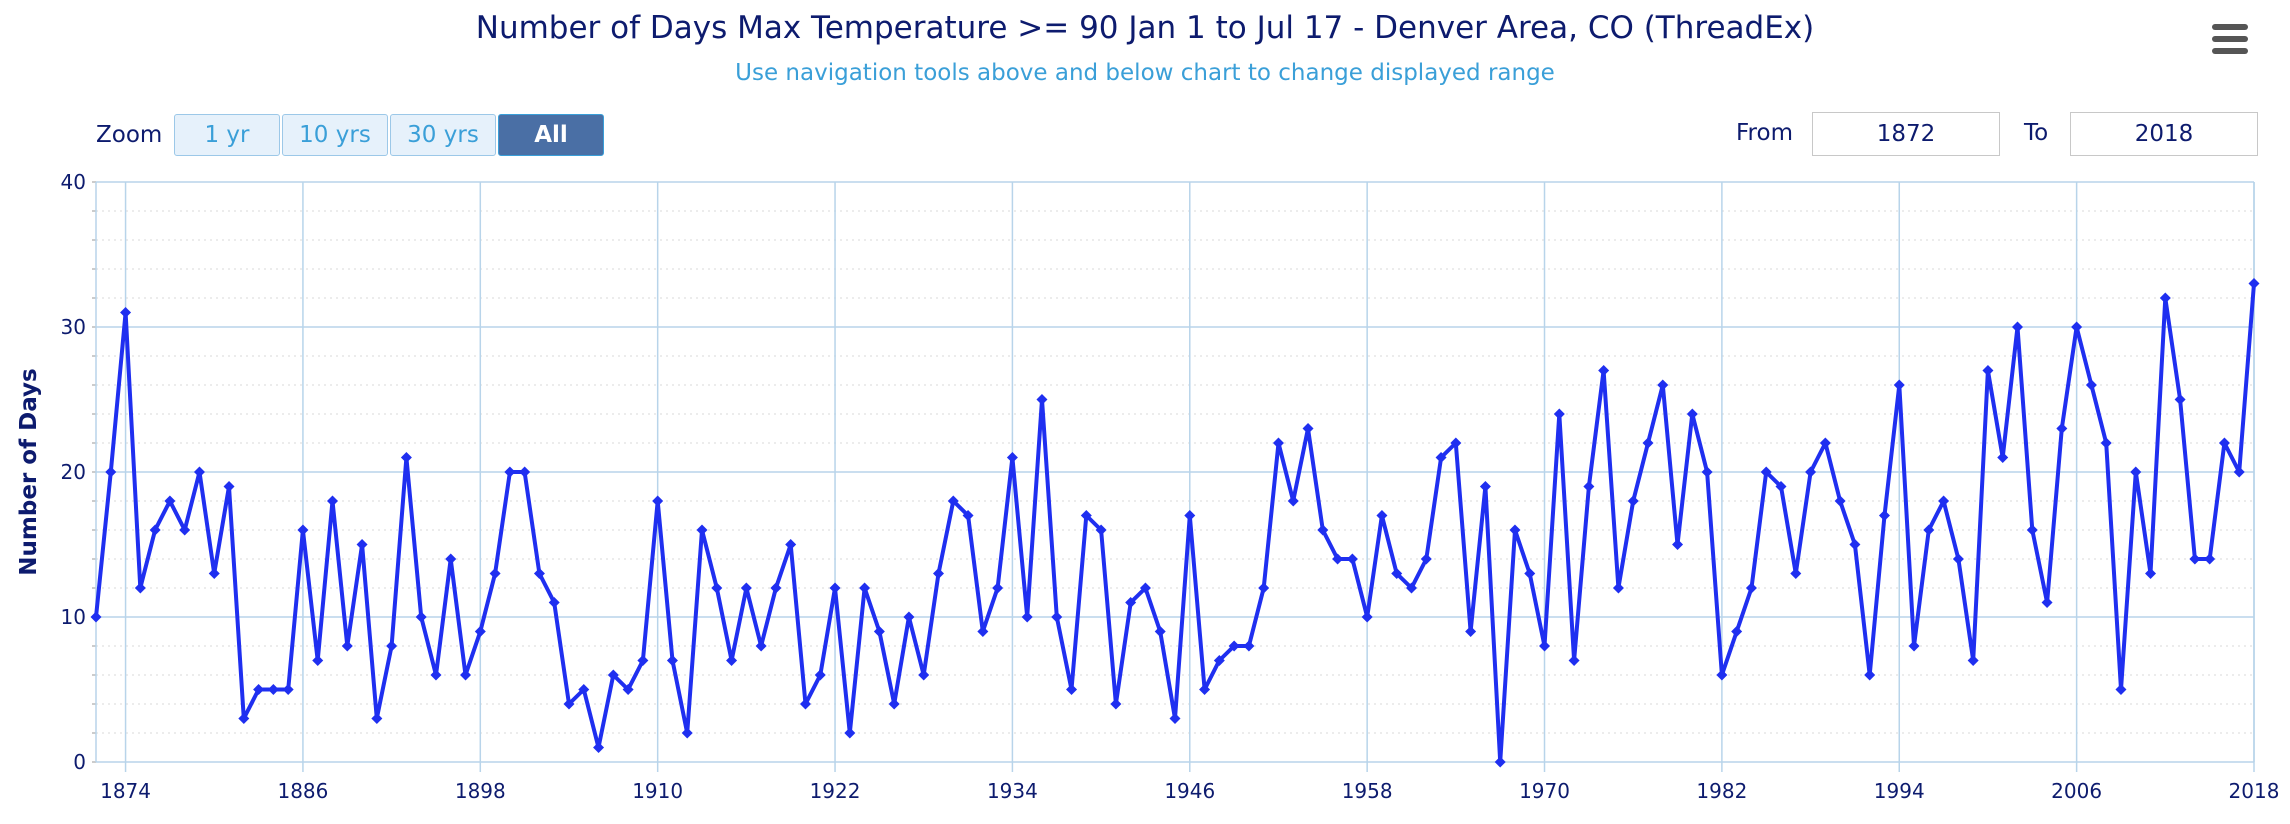  Describe the element at coordinates (1764, 133) in the screenshot. I see `from-label: From` at that location.